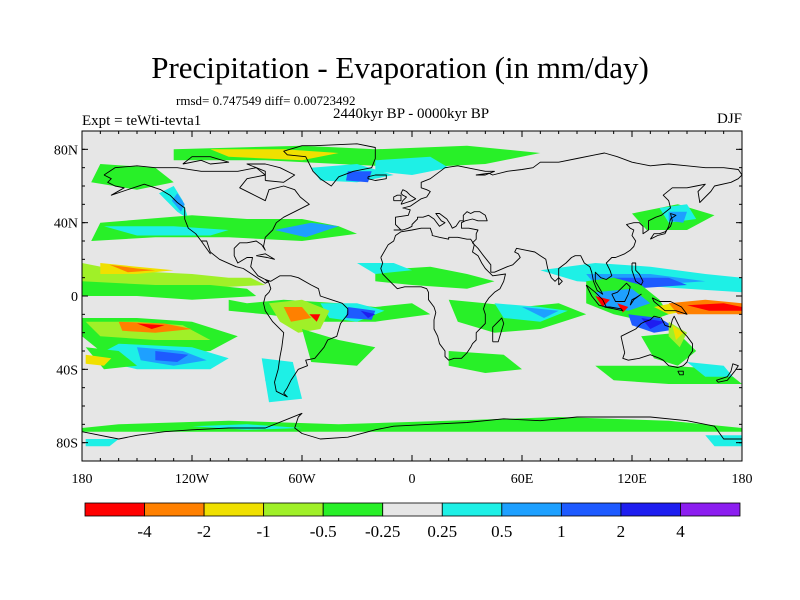 This screenshot has width=800, height=600. Describe the element at coordinates (621, 531) in the screenshot. I see `colorbar-label: 2` at that location.